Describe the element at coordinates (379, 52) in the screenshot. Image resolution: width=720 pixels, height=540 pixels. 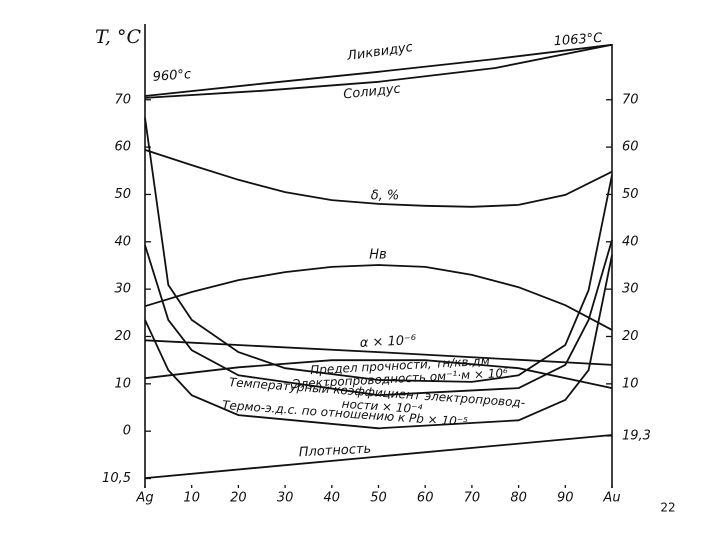
I see `curve-label: Ликвидус` at that location.